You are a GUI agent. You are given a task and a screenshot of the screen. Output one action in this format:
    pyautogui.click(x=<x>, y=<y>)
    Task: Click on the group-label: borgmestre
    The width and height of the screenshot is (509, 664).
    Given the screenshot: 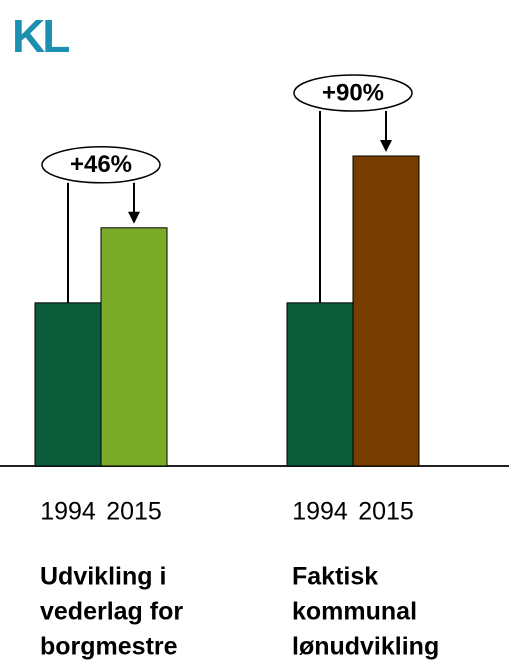 What is the action you would take?
    pyautogui.click(x=109, y=647)
    